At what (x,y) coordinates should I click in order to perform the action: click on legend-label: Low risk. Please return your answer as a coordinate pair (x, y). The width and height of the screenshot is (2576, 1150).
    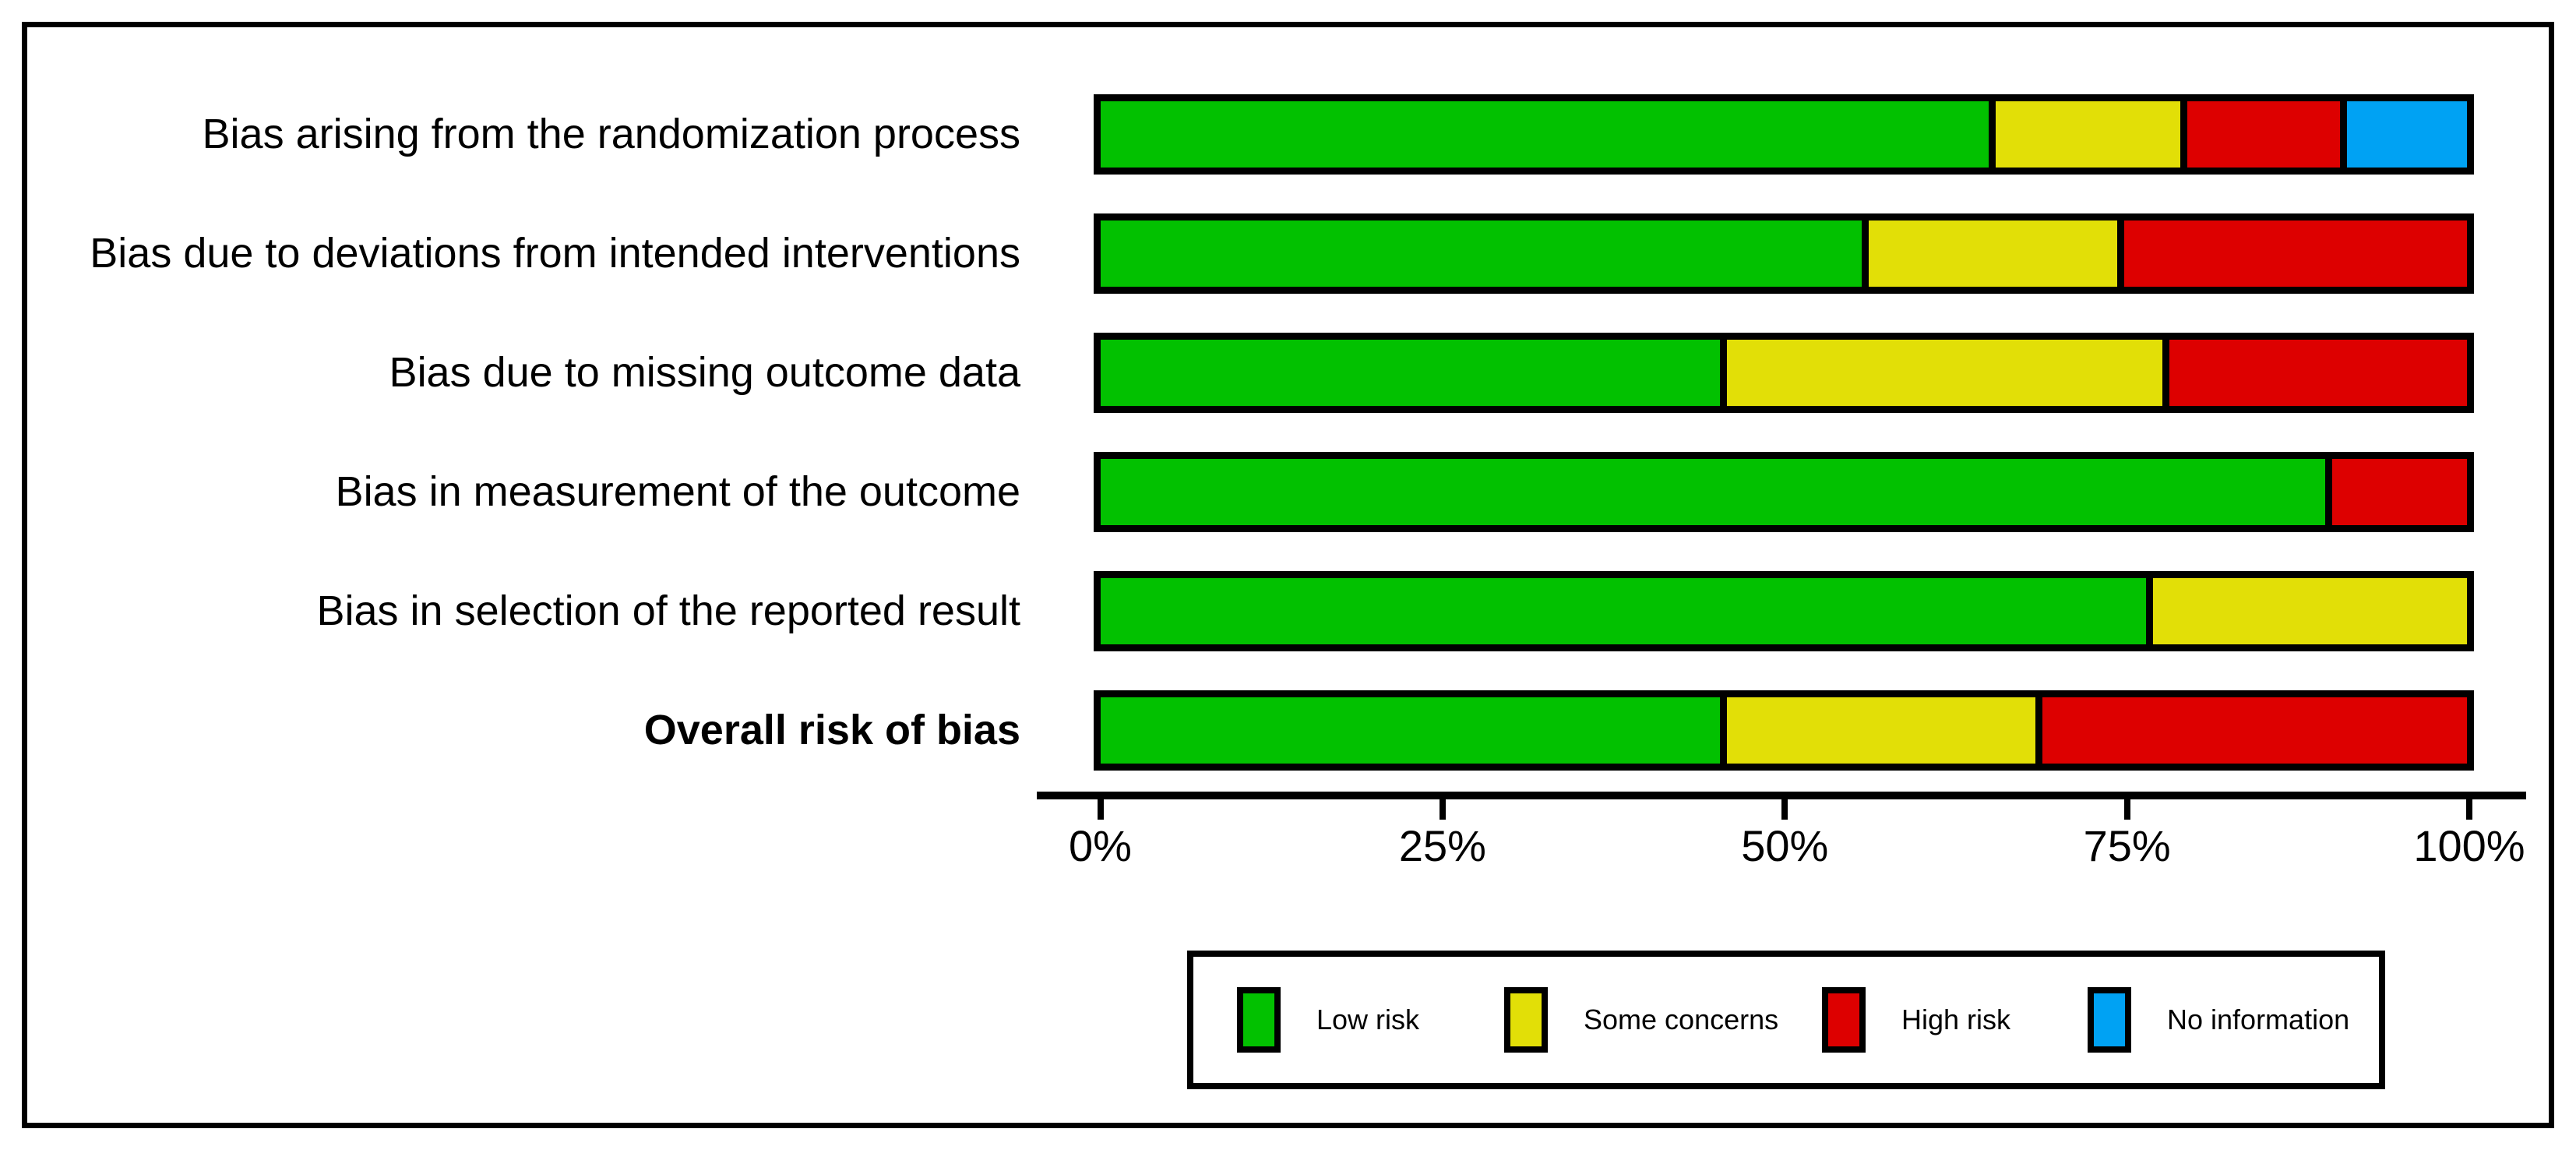
    Looking at the image, I should click on (1368, 1019).